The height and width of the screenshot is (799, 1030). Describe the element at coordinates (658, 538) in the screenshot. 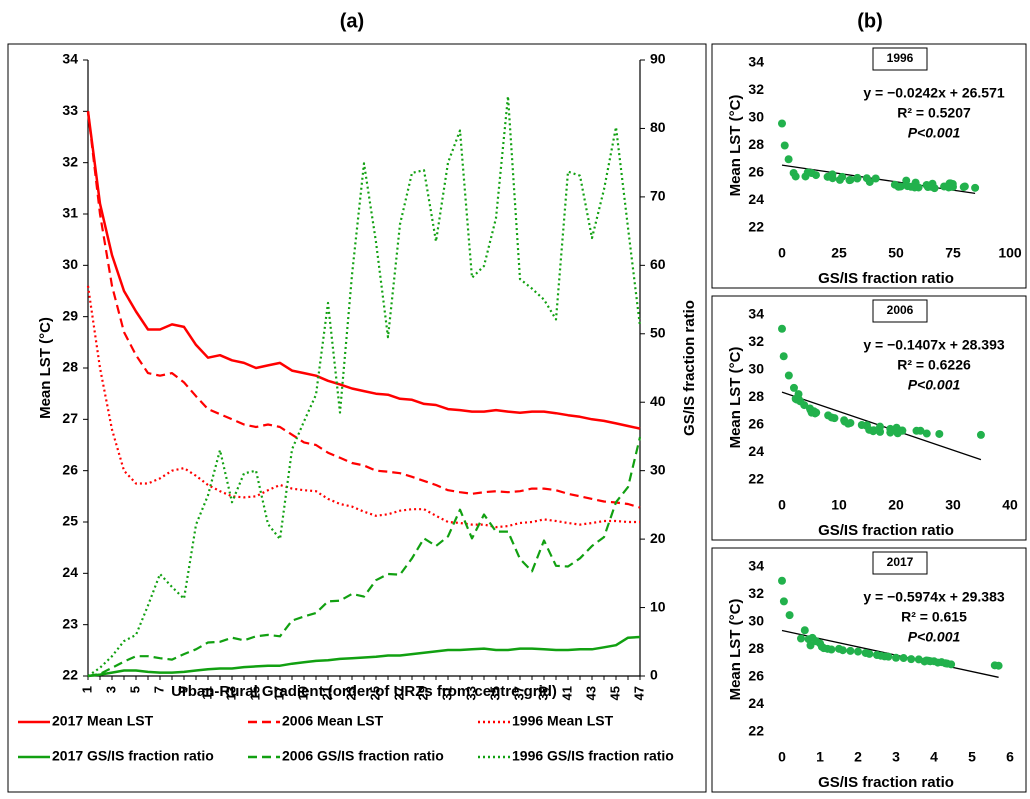

I see `panel-a-y2-tick-label: 20` at that location.